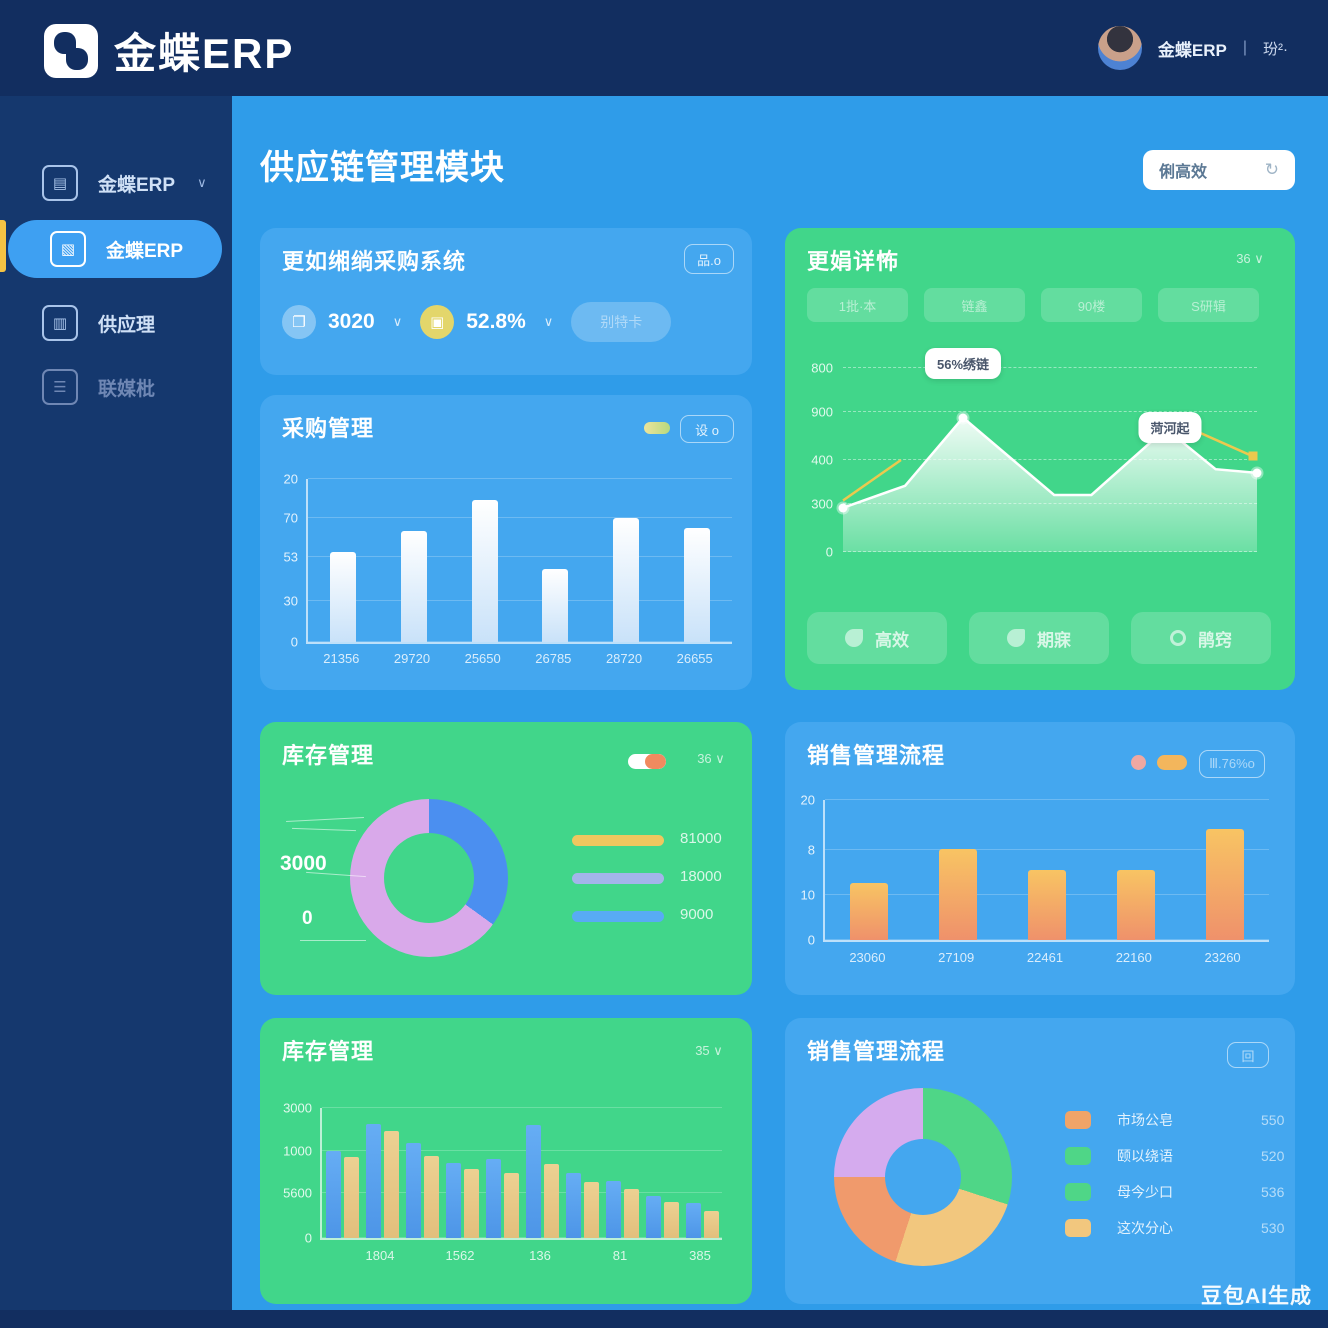  What do you see at coordinates (60, 387) in the screenshot?
I see `list-icon: ☰` at bounding box center [60, 387].